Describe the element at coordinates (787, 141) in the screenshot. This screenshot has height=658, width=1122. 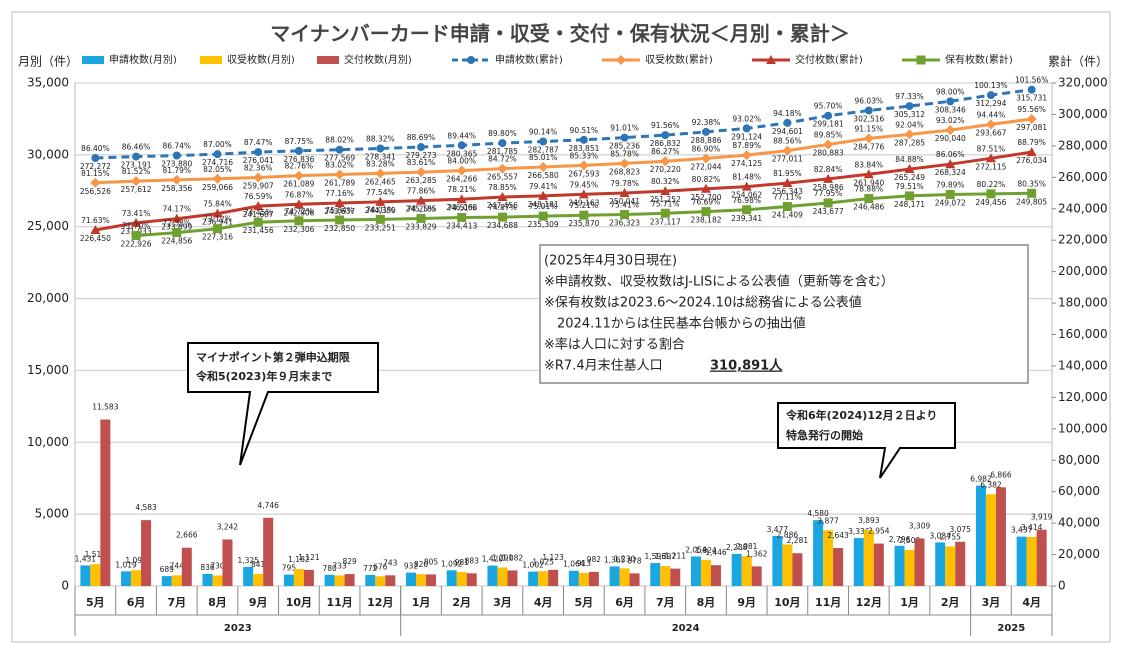
I see `rate-label: 88.56%` at that location.